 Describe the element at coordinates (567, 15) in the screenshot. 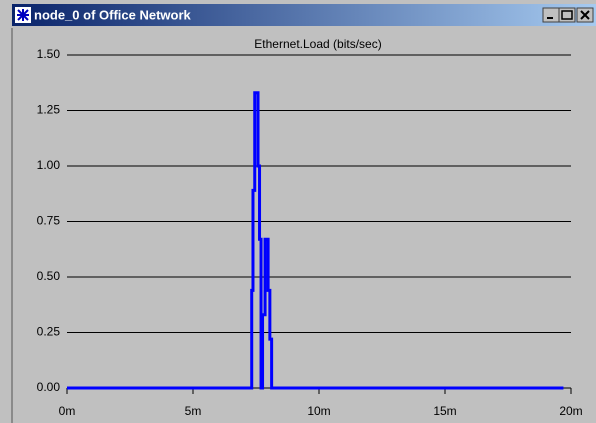

I see `maximize-button` at that location.